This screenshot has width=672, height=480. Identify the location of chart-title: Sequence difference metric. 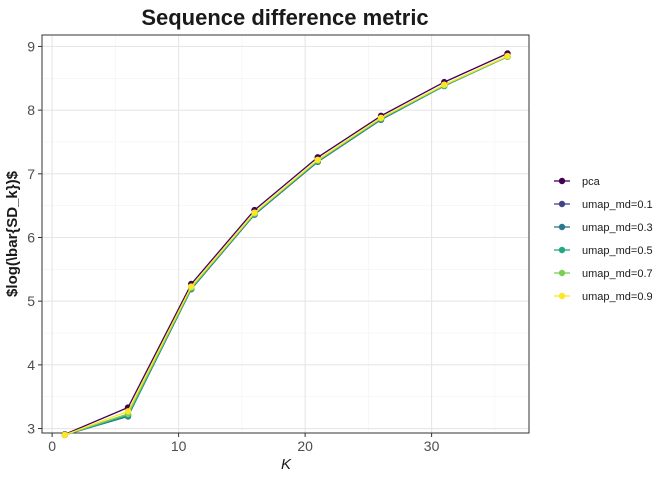
(284, 17).